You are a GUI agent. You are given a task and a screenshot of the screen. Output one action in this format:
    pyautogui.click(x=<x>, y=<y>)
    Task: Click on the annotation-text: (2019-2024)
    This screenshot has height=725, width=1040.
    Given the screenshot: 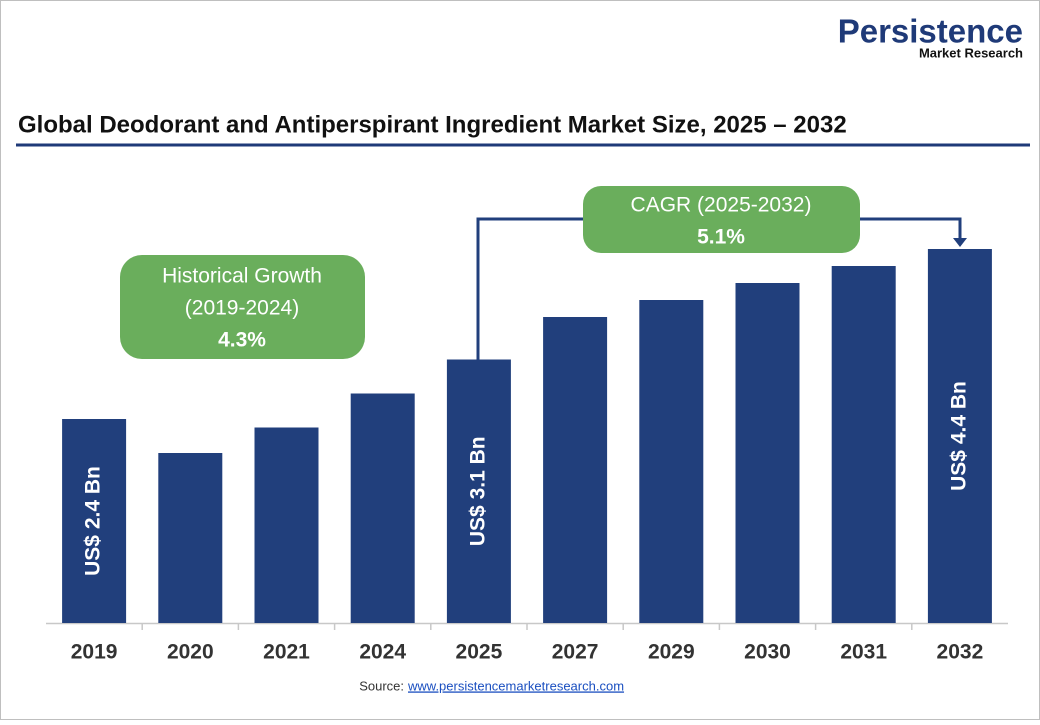 What is the action you would take?
    pyautogui.click(x=242, y=308)
    